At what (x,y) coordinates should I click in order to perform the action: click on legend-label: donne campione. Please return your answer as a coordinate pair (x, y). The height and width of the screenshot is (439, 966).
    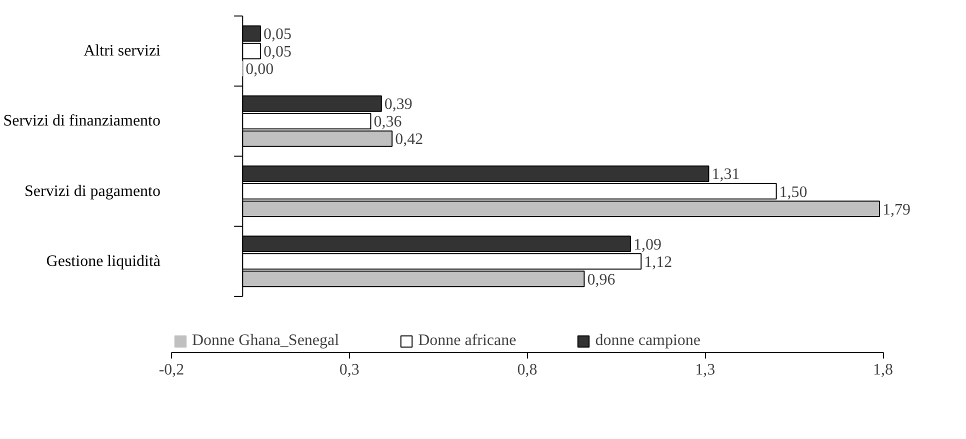
    Looking at the image, I should click on (648, 341).